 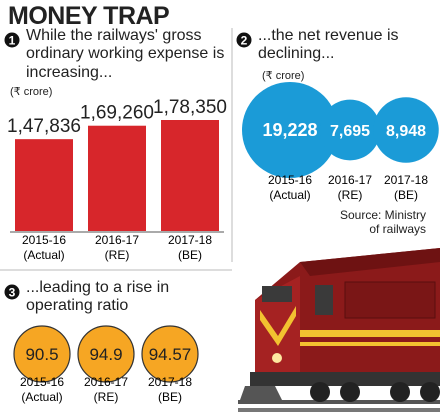 I want to click on value-label: 7,695, so click(x=350, y=131).